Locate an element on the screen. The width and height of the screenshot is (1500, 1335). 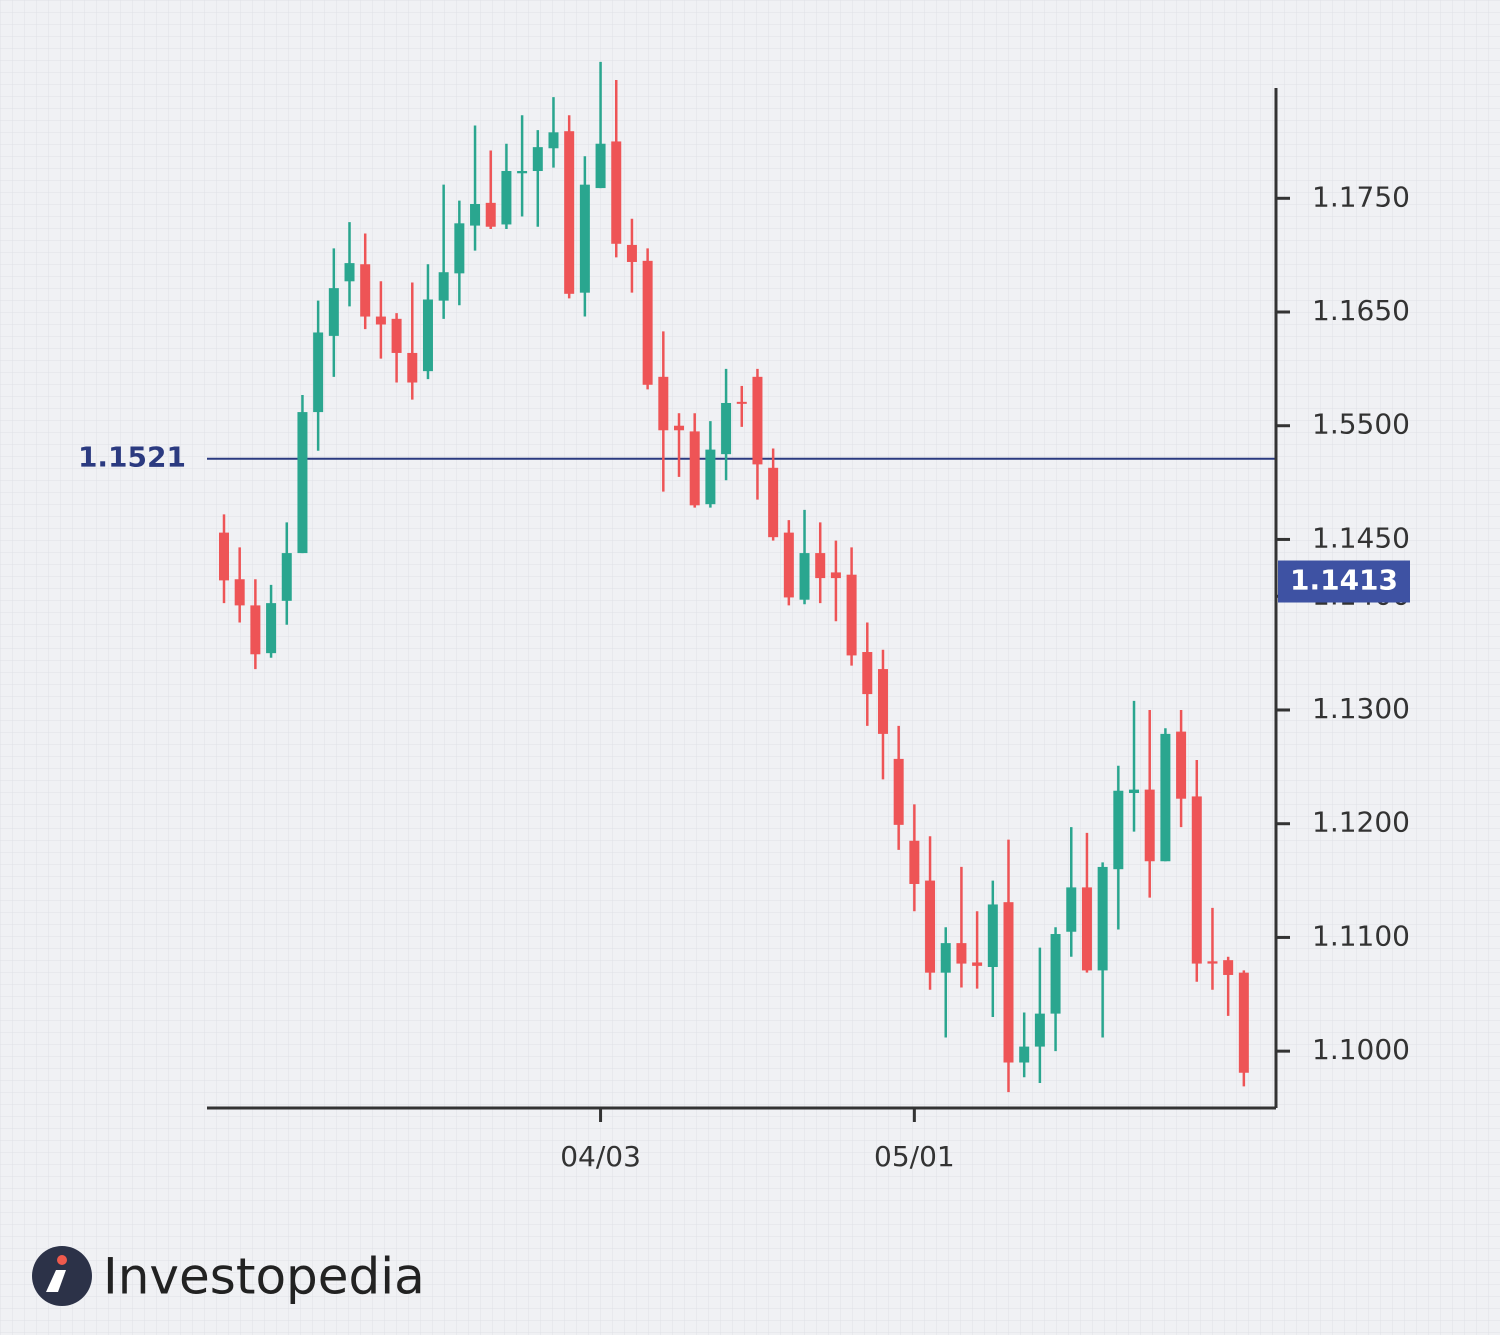
y-tick-label: 1.1750 is located at coordinates (1361, 196).